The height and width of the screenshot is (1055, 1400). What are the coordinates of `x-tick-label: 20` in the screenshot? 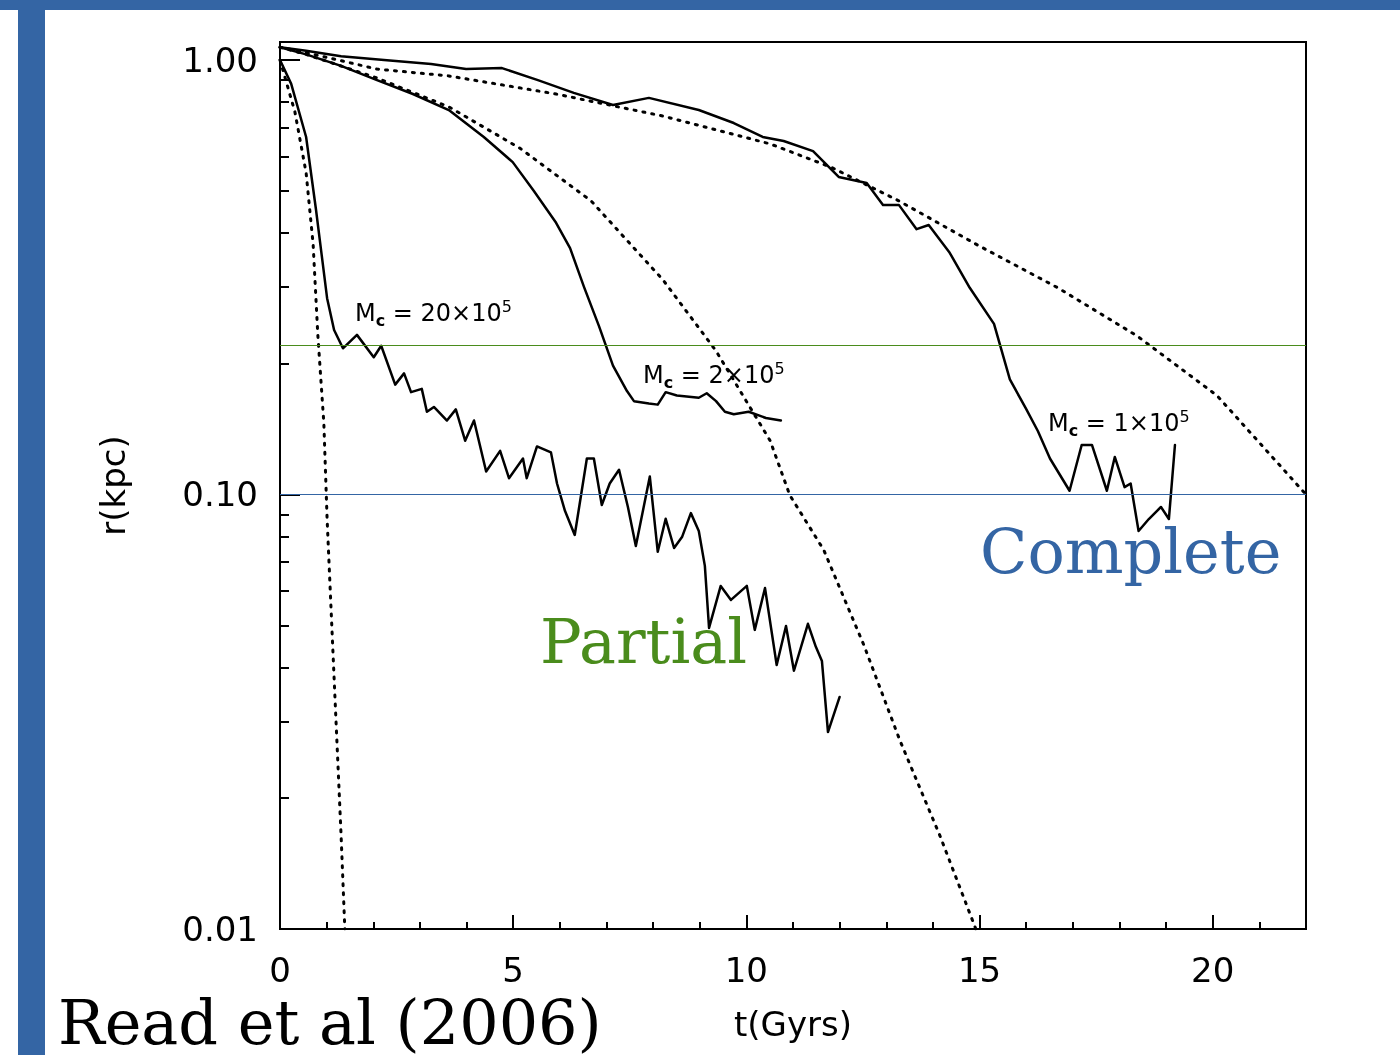 It's located at (1213, 970).